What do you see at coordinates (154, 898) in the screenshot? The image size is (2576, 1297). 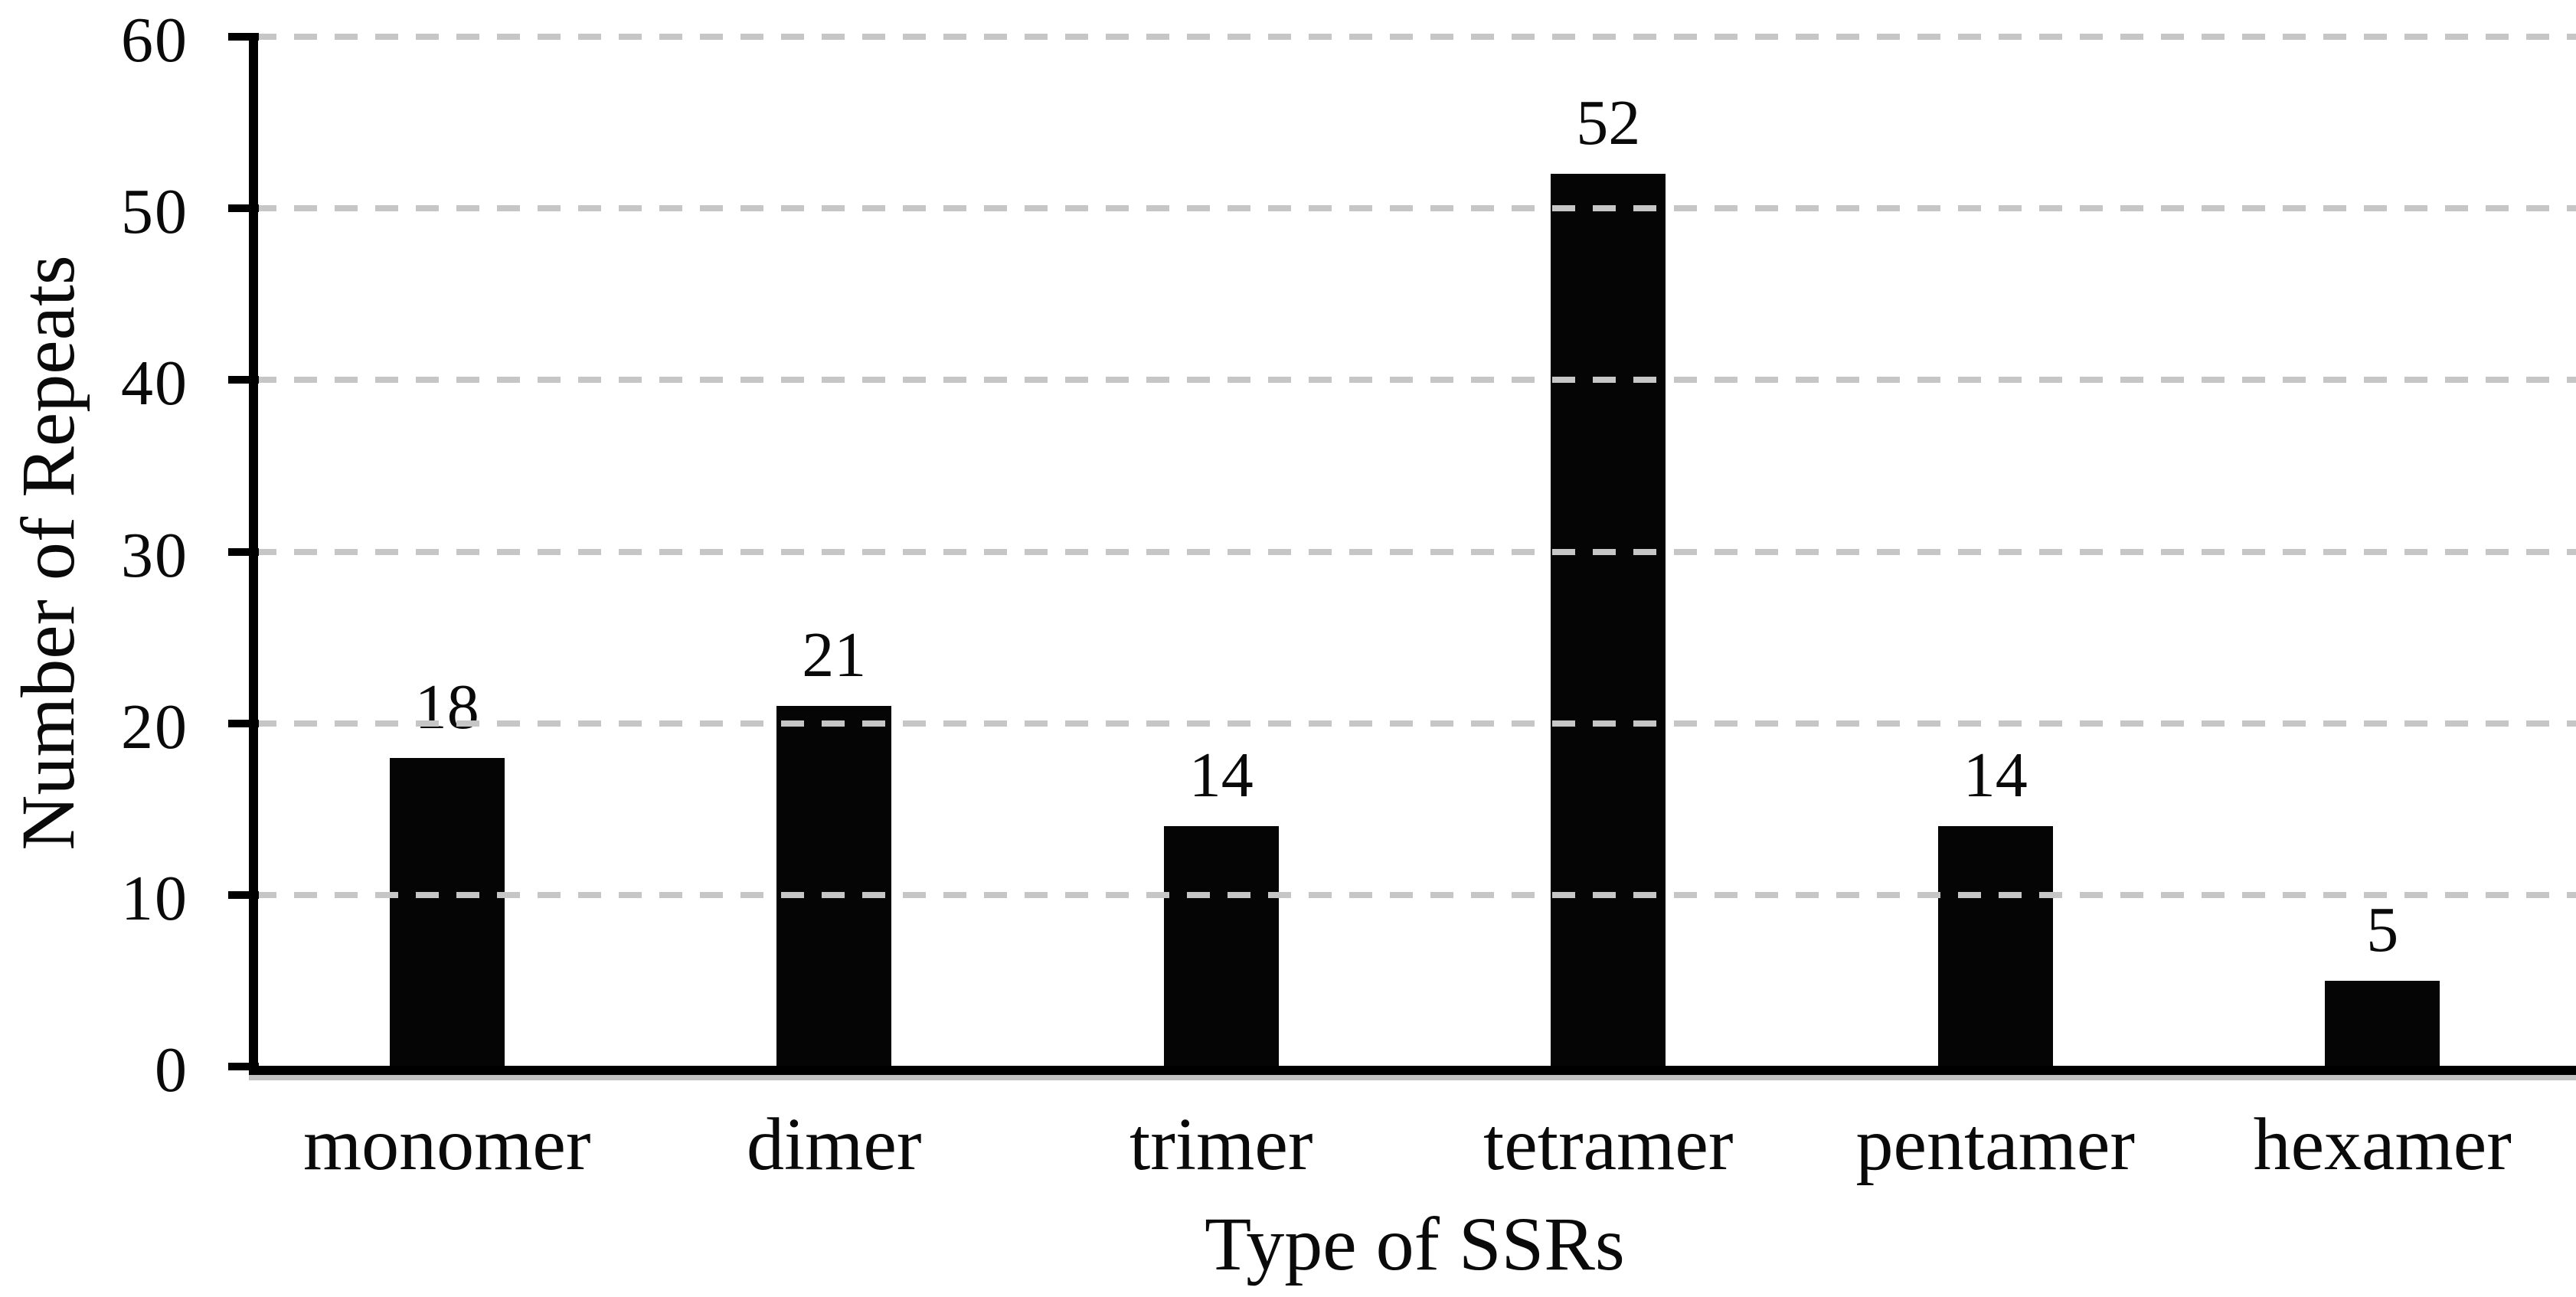 I see `y-tick-label-10: 10` at bounding box center [154, 898].